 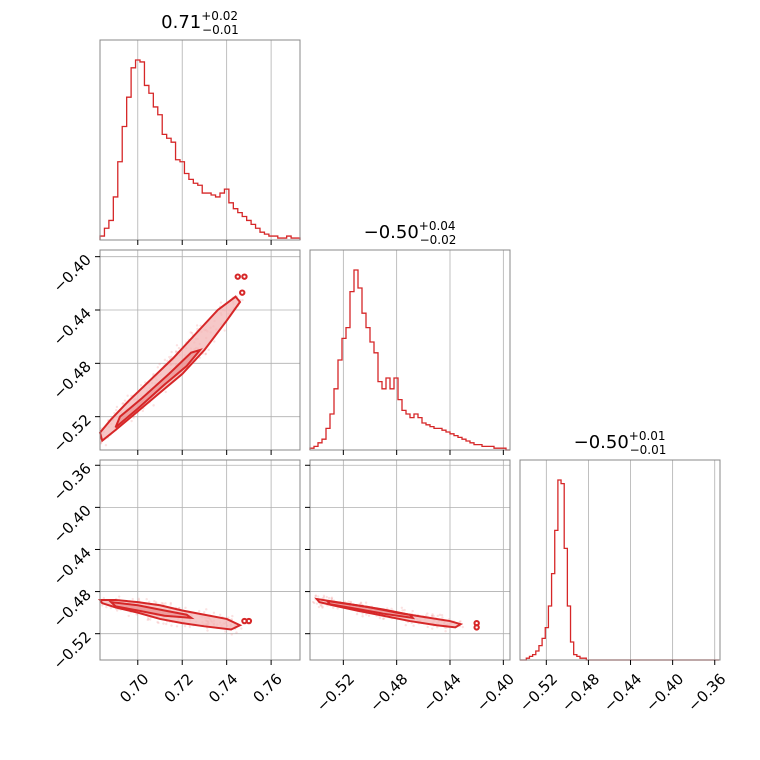 I want to click on xtick-label-2-4: −0.36, so click(x=706, y=692).